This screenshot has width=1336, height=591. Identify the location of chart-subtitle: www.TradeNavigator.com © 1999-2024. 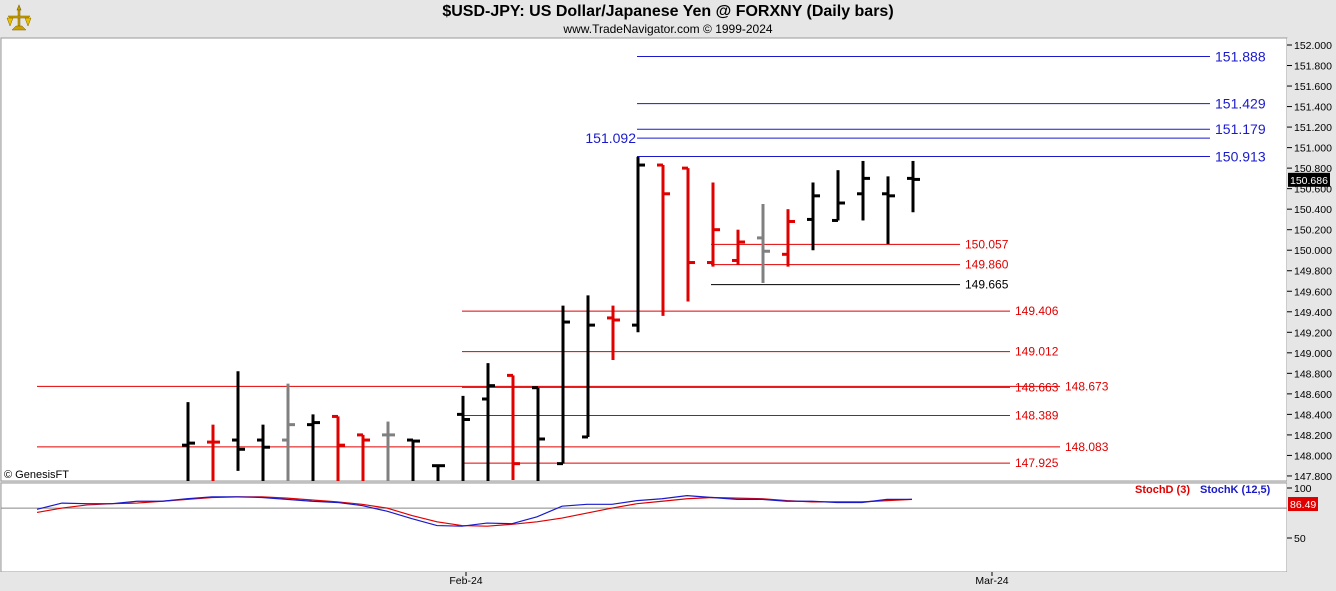
(668, 29).